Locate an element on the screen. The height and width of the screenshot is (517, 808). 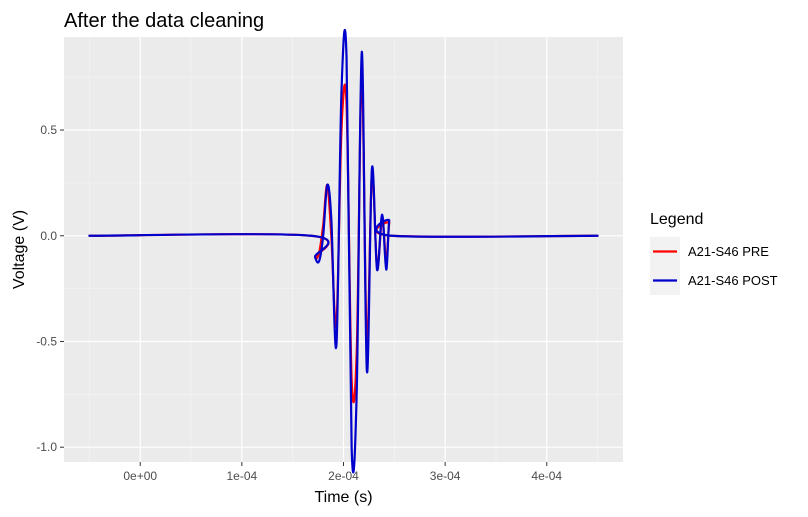
y-tick-label: -1.0 is located at coordinates (46, 447).